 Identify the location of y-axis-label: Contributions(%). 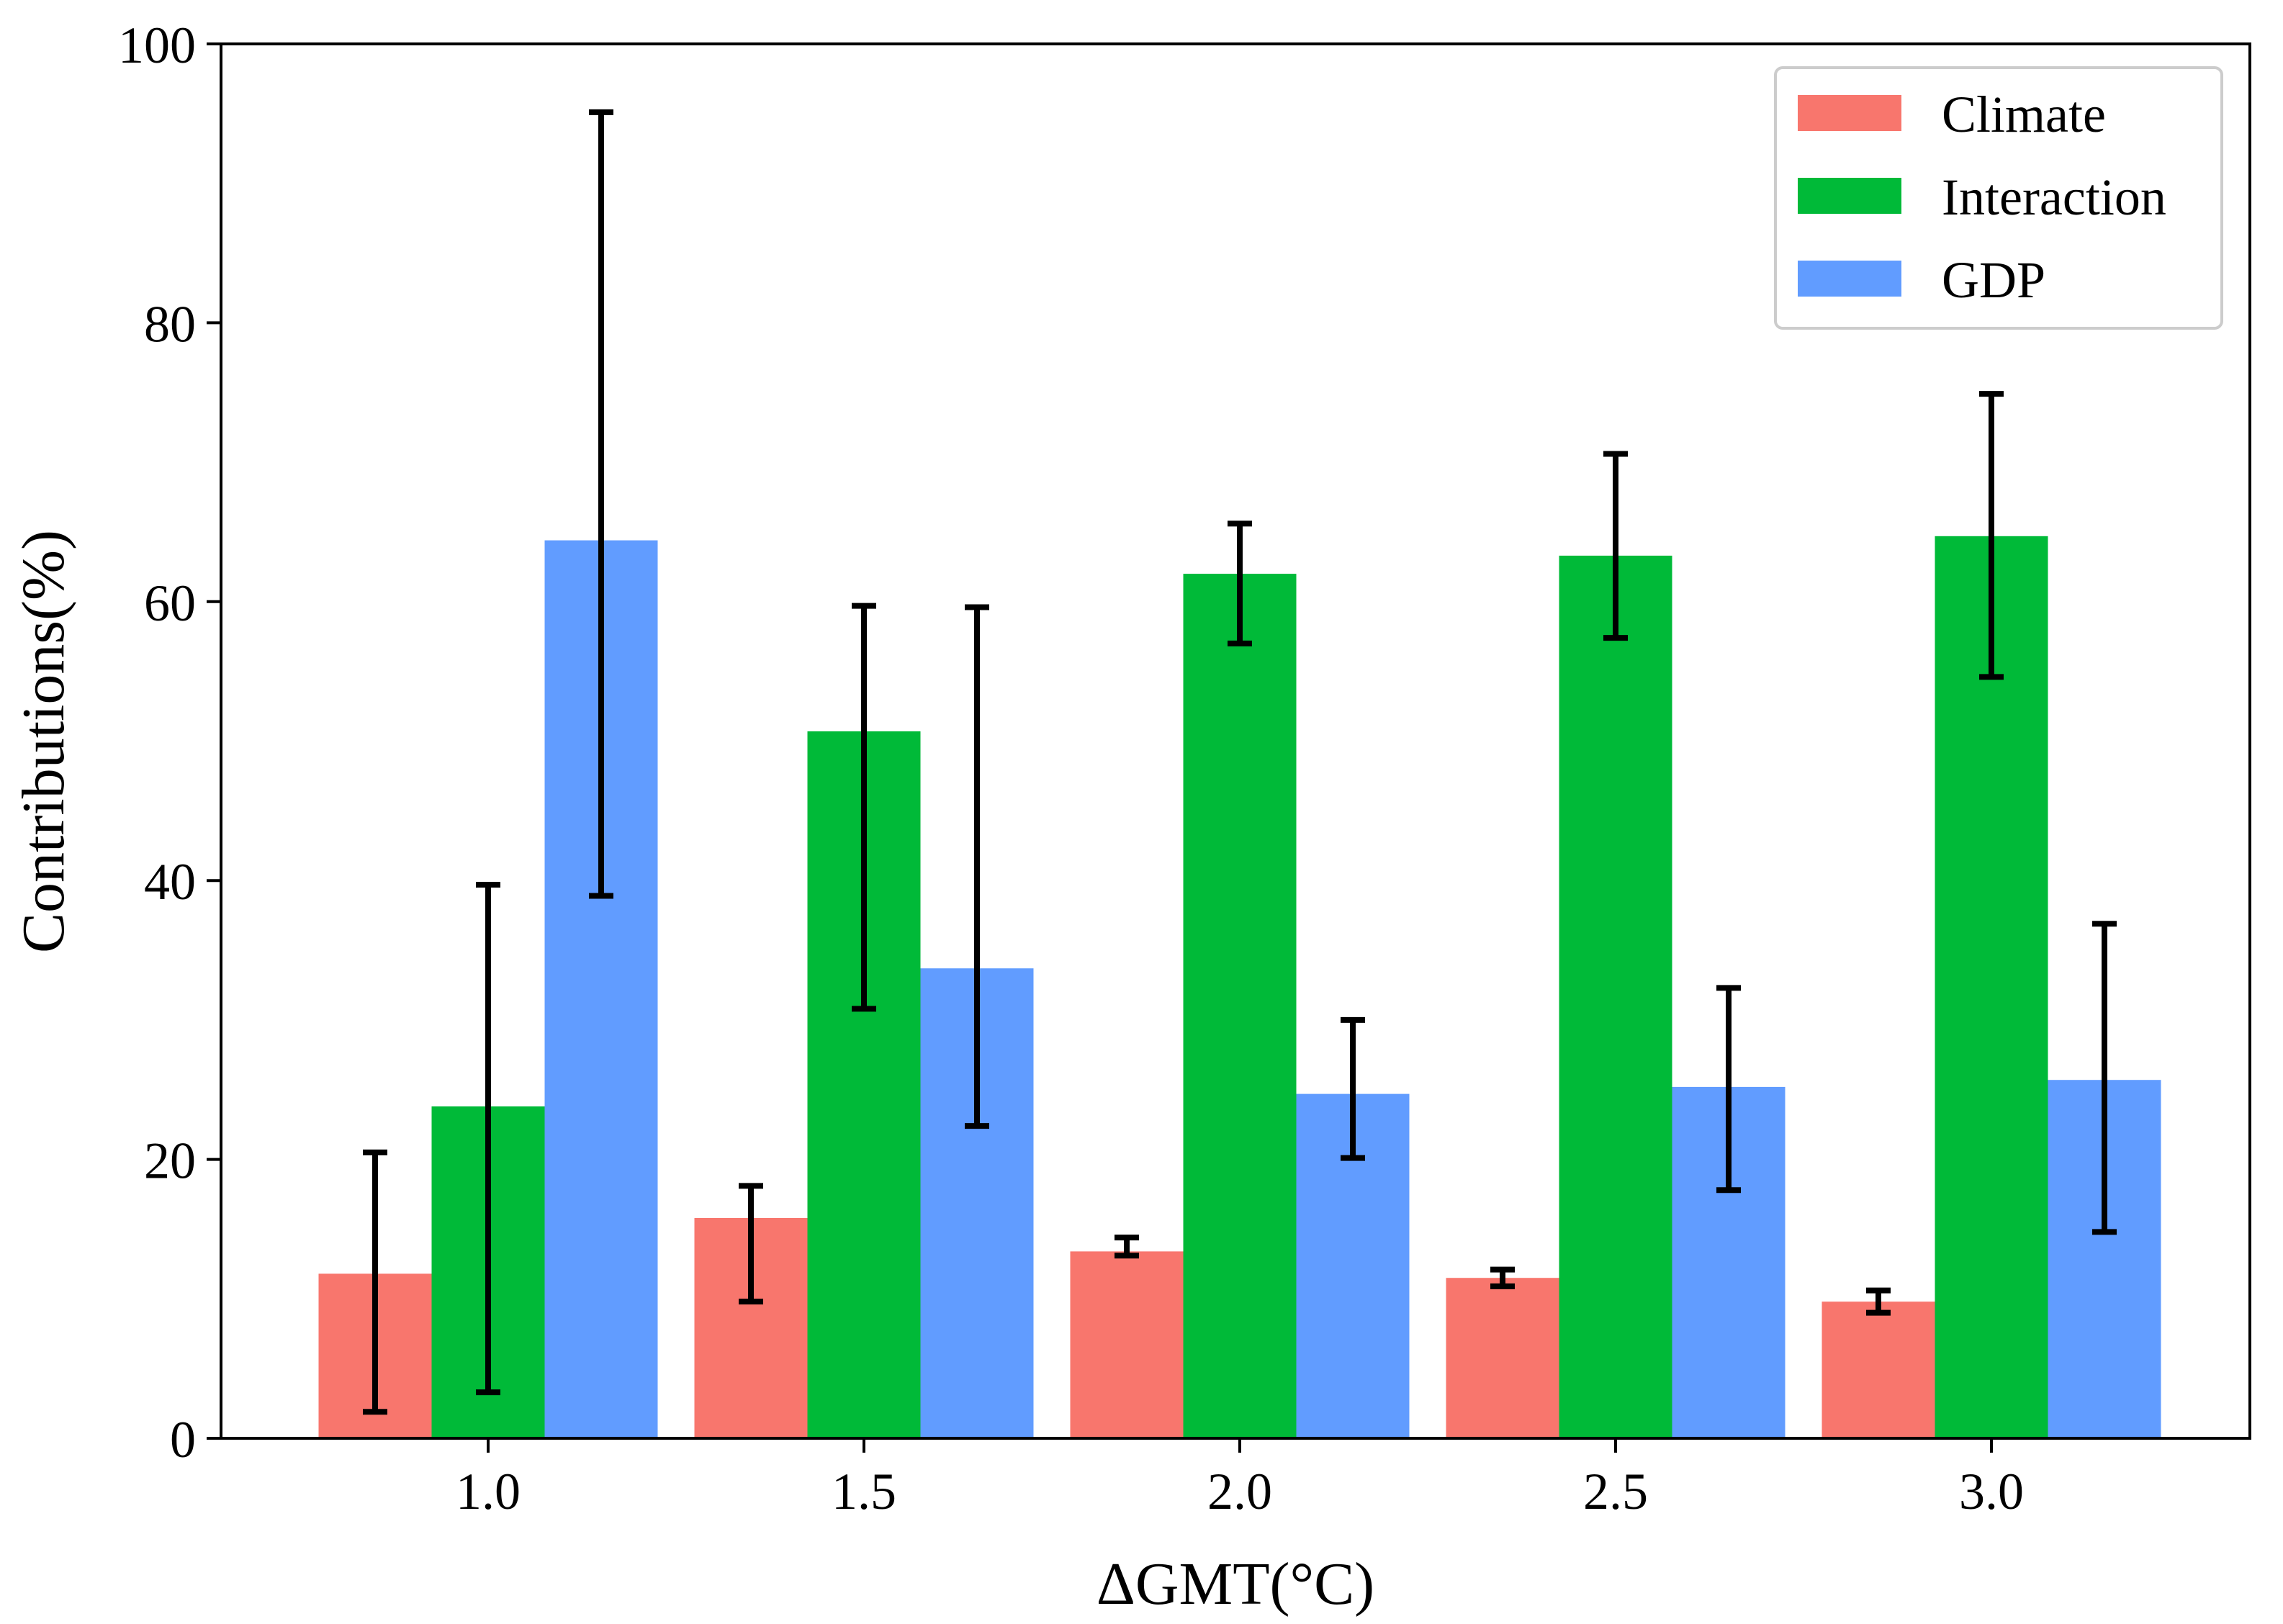
(43, 741).